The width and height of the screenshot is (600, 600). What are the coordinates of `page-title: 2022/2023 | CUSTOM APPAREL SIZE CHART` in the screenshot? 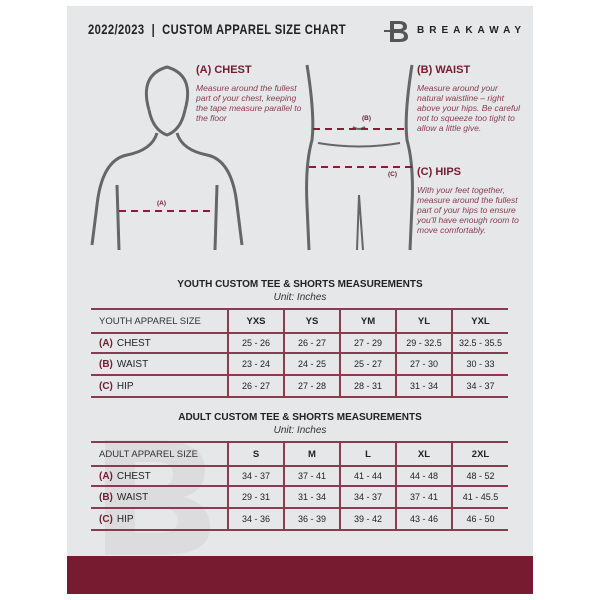 It's located at (217, 29).